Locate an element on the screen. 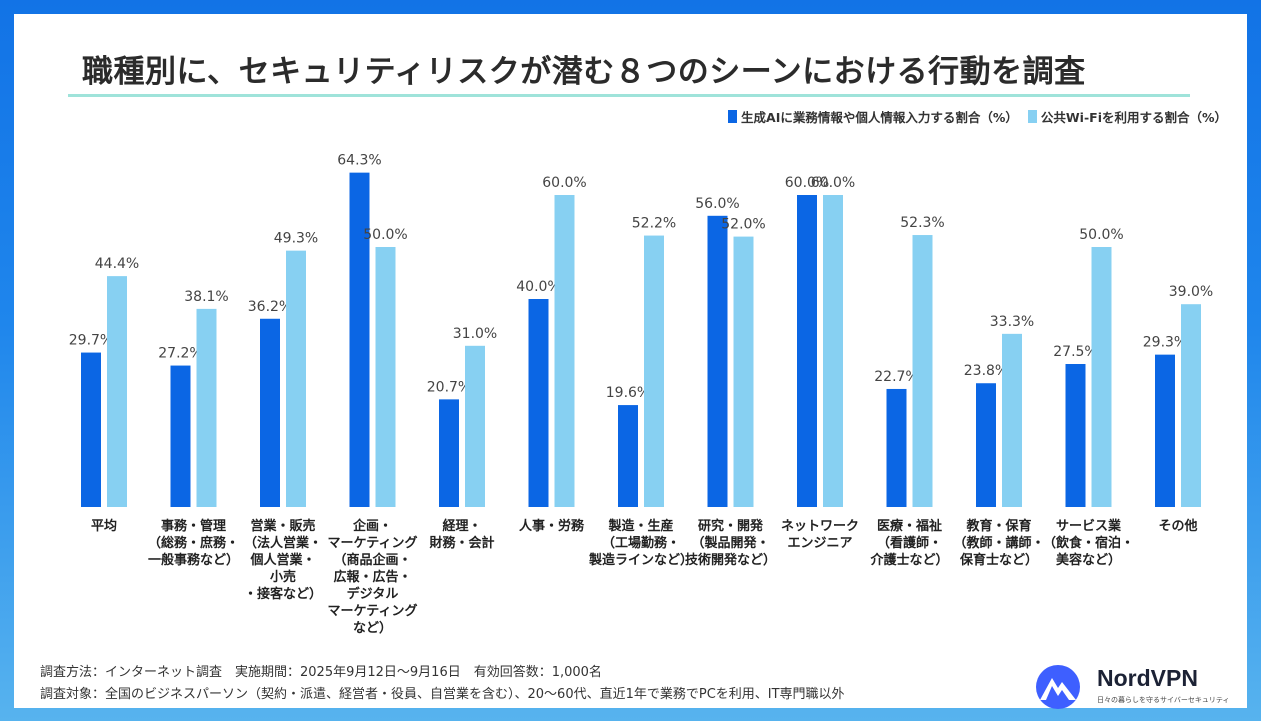 The width and height of the screenshot is (1261, 721). value-label-series-1-cat-7: 19.6% is located at coordinates (628, 393).